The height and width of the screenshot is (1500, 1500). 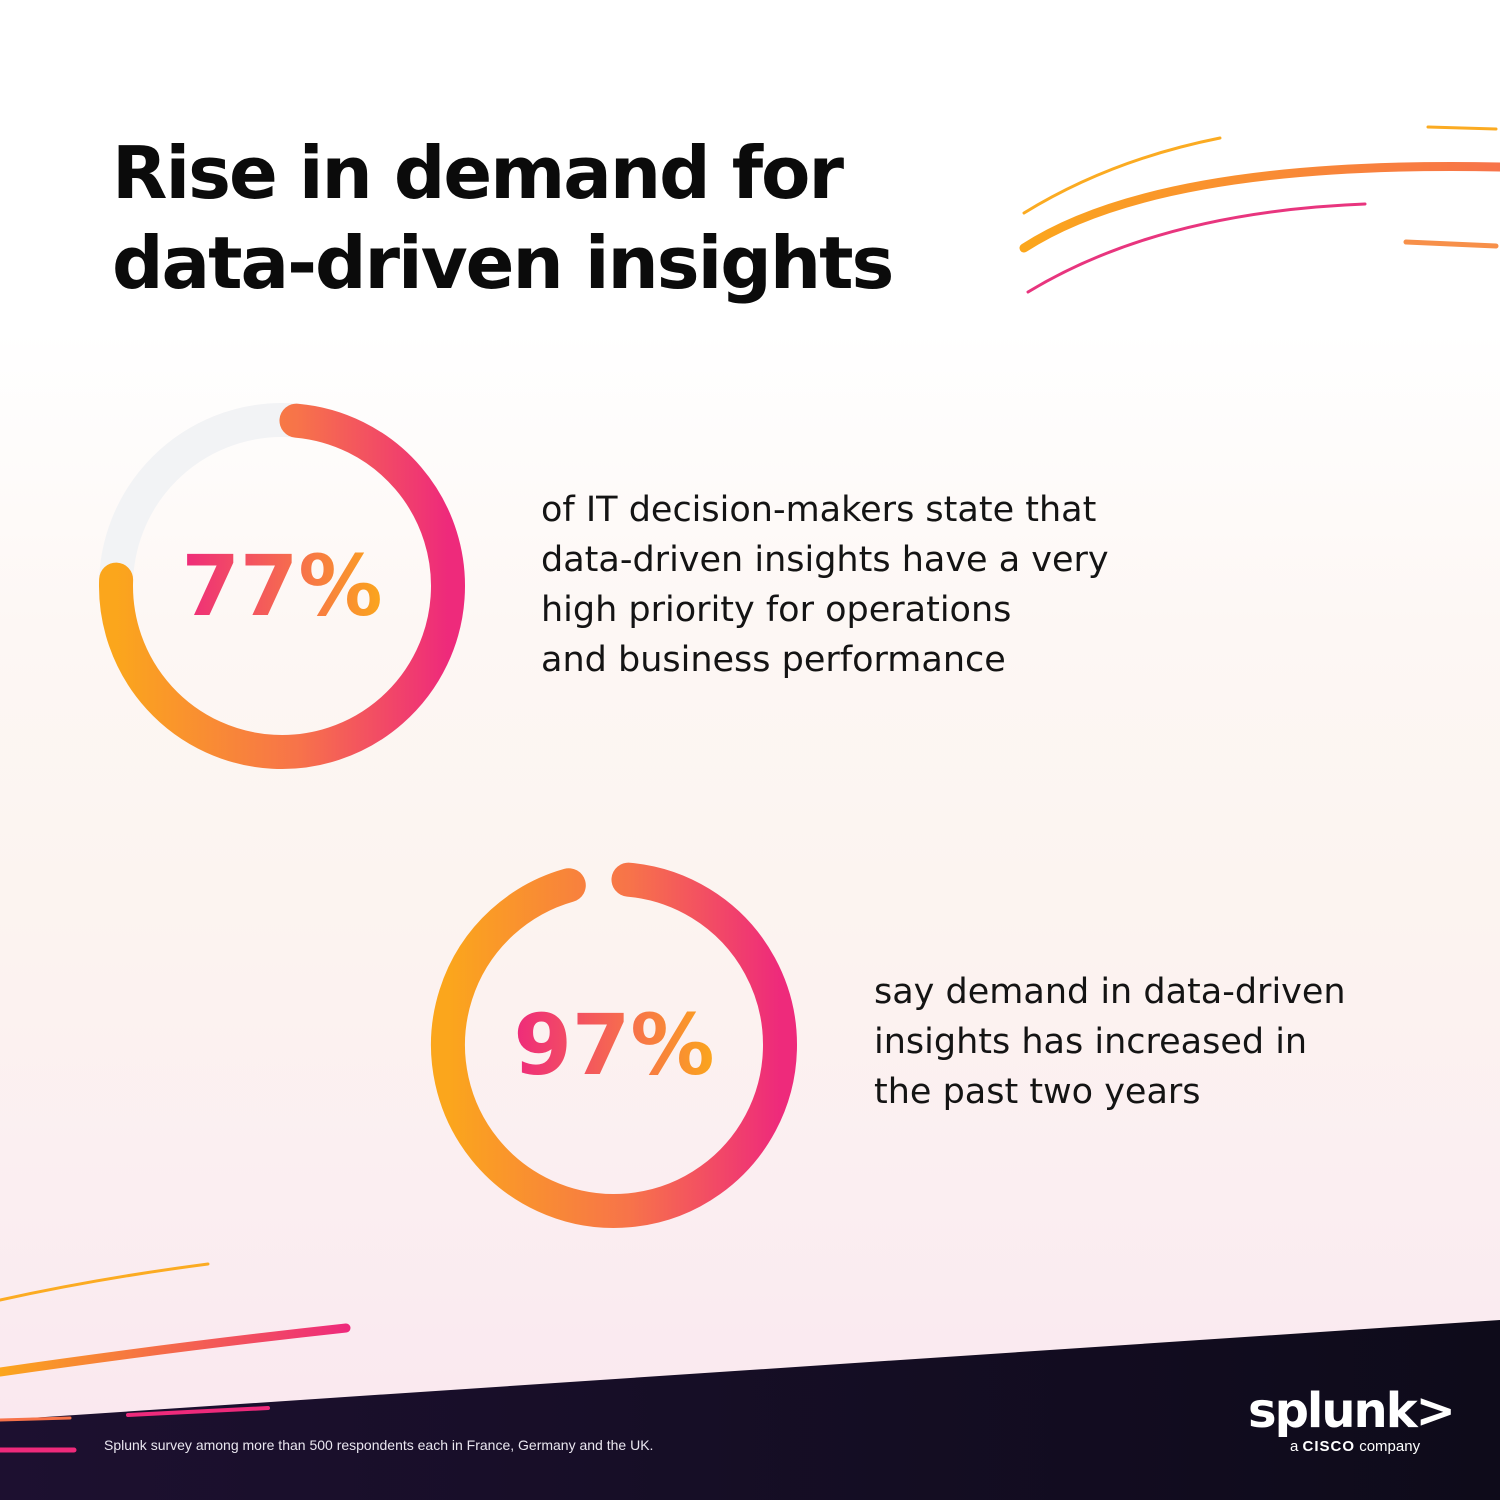 I want to click on logo-tagline-prefix: a, so click(x=1296, y=1446).